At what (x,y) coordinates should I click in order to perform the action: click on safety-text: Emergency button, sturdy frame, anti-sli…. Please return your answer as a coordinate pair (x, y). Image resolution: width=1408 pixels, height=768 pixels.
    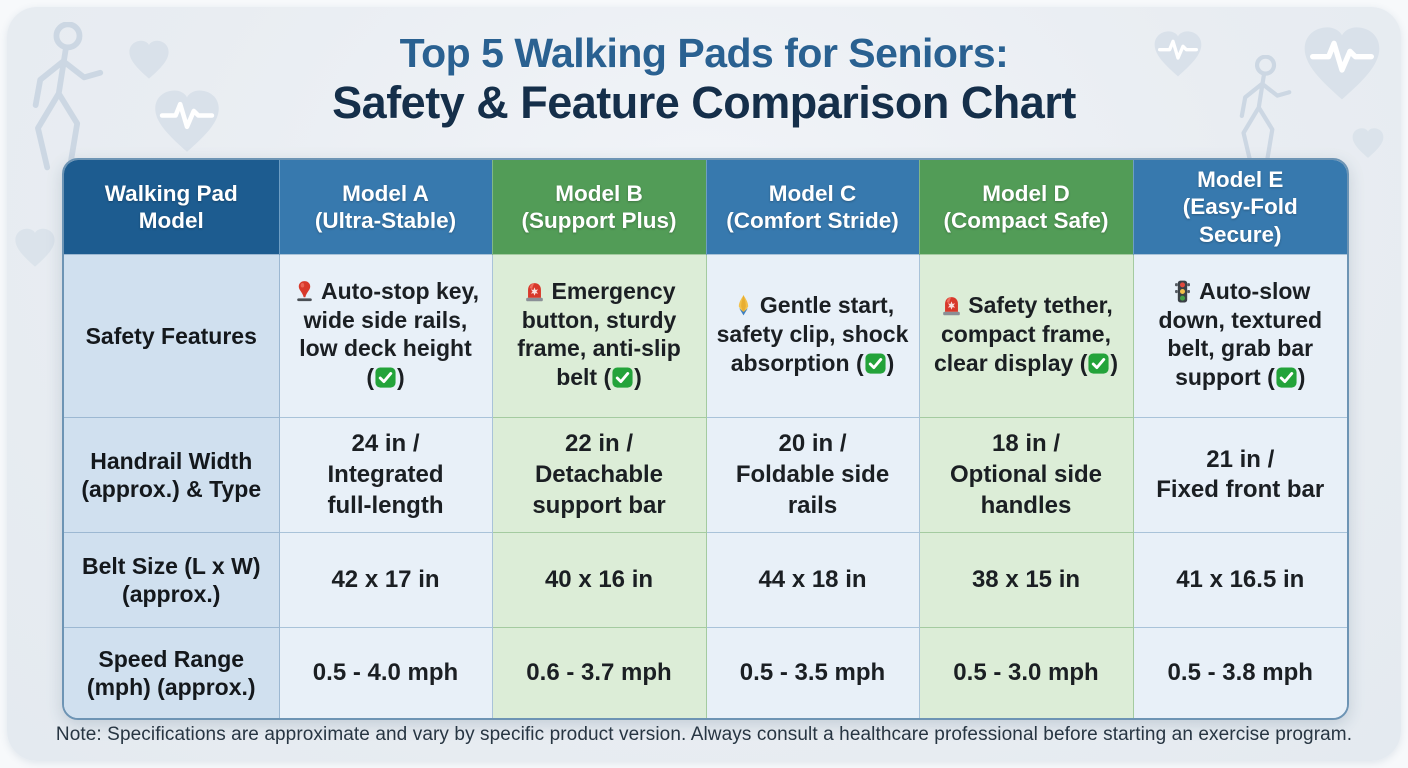
    Looking at the image, I should click on (599, 334).